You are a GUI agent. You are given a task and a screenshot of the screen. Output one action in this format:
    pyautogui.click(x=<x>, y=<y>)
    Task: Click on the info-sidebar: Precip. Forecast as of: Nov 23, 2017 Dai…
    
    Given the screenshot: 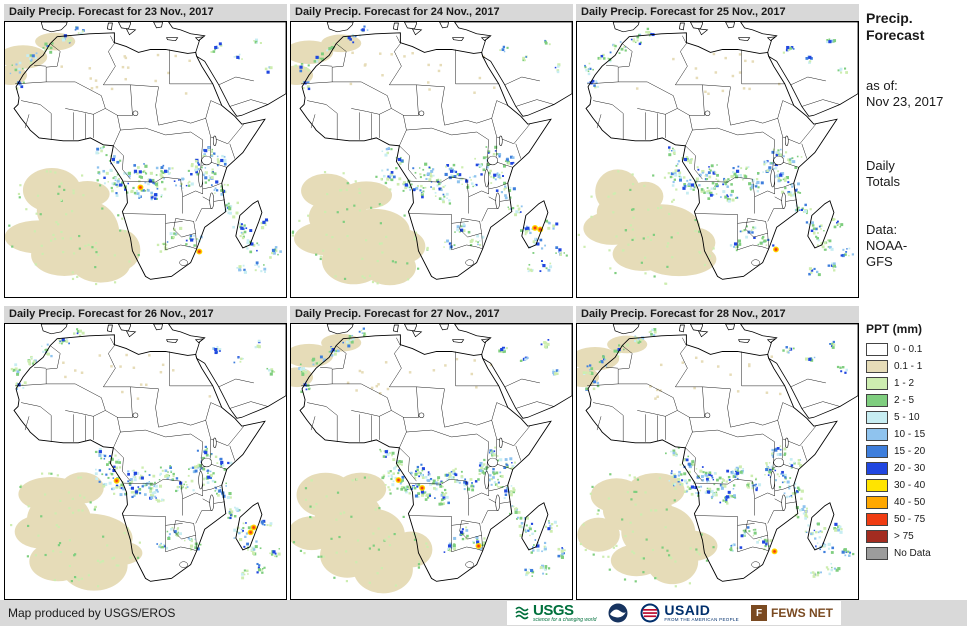 What is the action you would take?
    pyautogui.click(x=914, y=287)
    